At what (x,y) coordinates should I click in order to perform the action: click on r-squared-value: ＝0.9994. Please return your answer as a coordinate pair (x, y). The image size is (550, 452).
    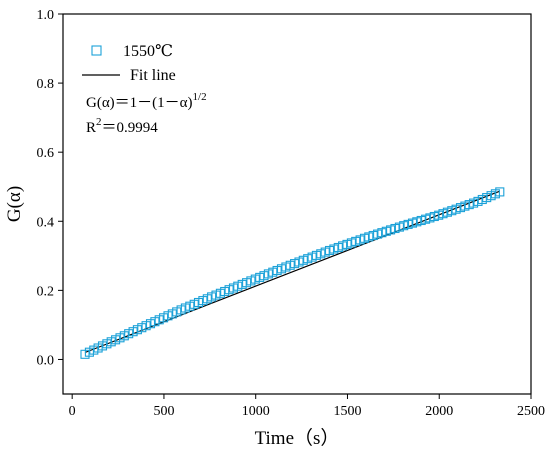
    Looking at the image, I should click on (130, 128).